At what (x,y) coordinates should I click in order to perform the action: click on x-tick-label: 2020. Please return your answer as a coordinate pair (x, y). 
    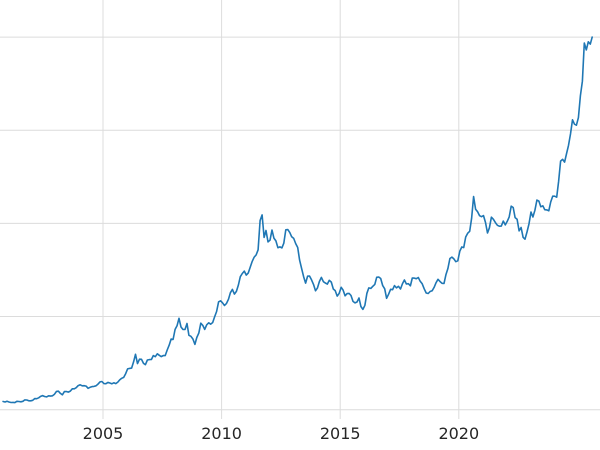
    Looking at the image, I should click on (458, 433).